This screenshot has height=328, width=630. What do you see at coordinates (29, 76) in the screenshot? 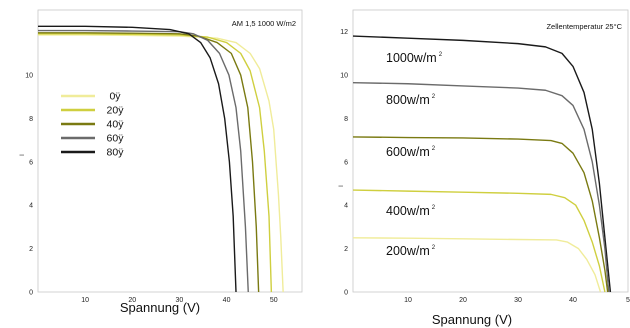
I see `chart1-y-tick-label: 10` at bounding box center [29, 76].